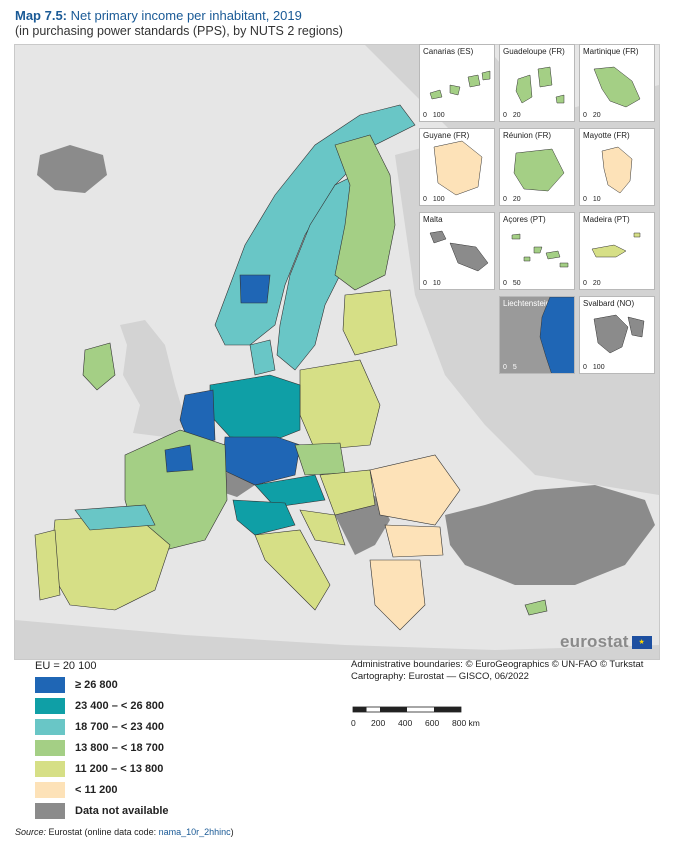 This screenshot has width=676, height=847. What do you see at coordinates (102, 705) in the screenshot?
I see `legend-item: 23 400 – < 26 800` at bounding box center [102, 705].